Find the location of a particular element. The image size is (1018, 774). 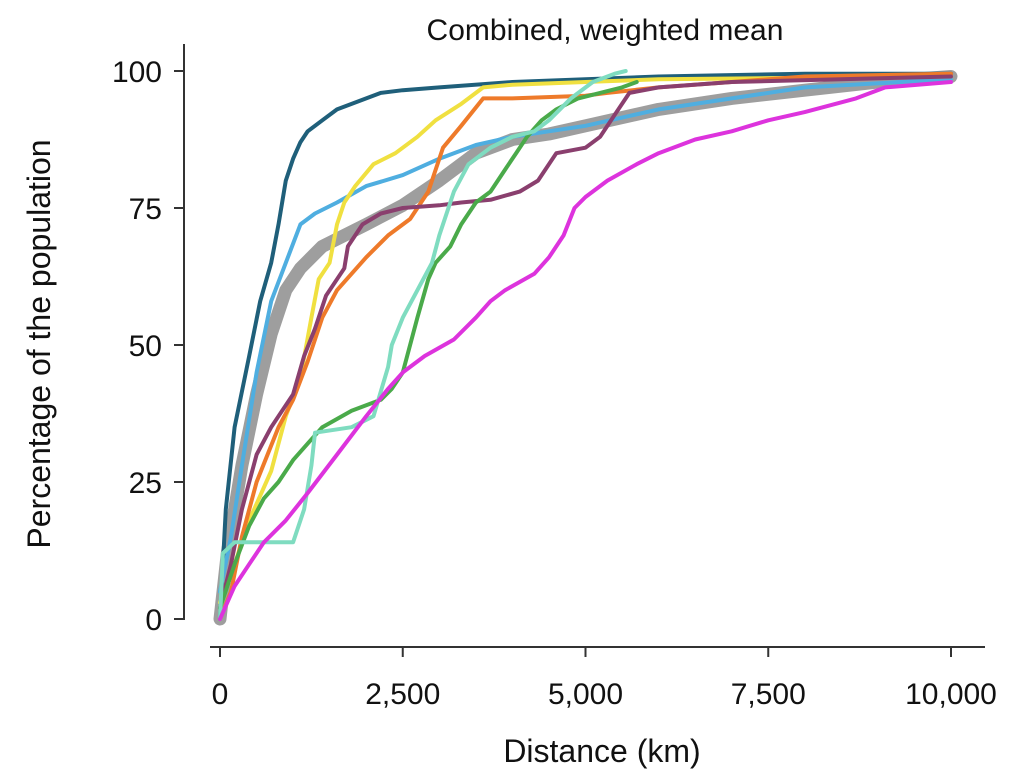

x-tick-label: 2,500 is located at coordinates (402, 694).